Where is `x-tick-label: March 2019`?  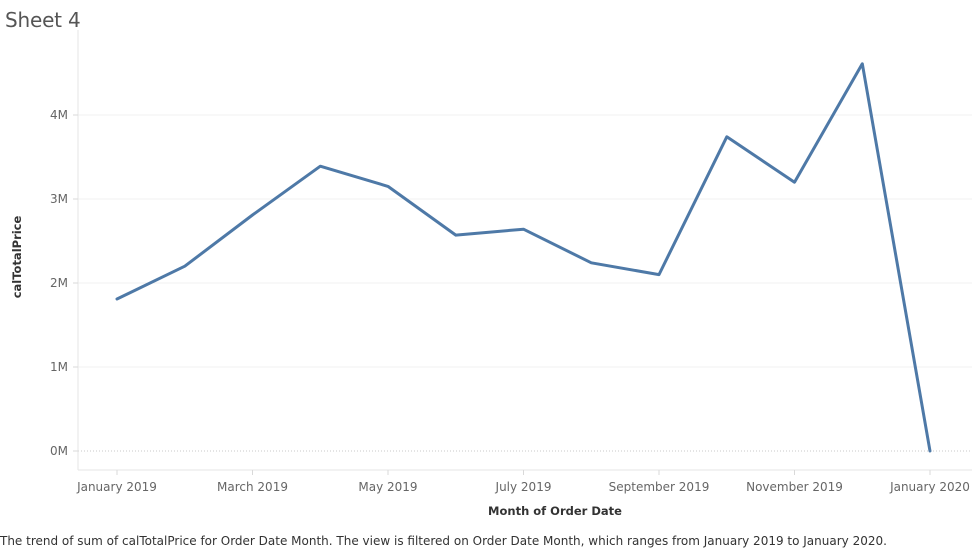
x-tick-label: March 2019 is located at coordinates (252, 487).